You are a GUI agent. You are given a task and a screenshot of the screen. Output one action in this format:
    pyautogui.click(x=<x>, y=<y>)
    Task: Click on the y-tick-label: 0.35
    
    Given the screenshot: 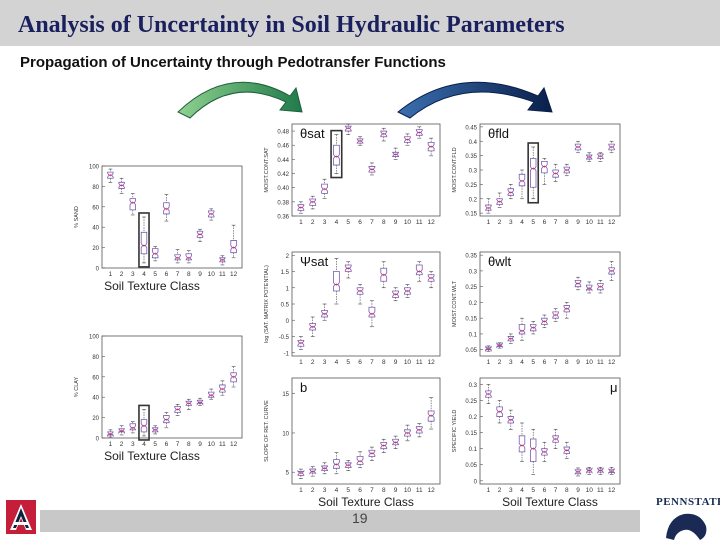 What is the action you would take?
    pyautogui.click(x=471, y=157)
    